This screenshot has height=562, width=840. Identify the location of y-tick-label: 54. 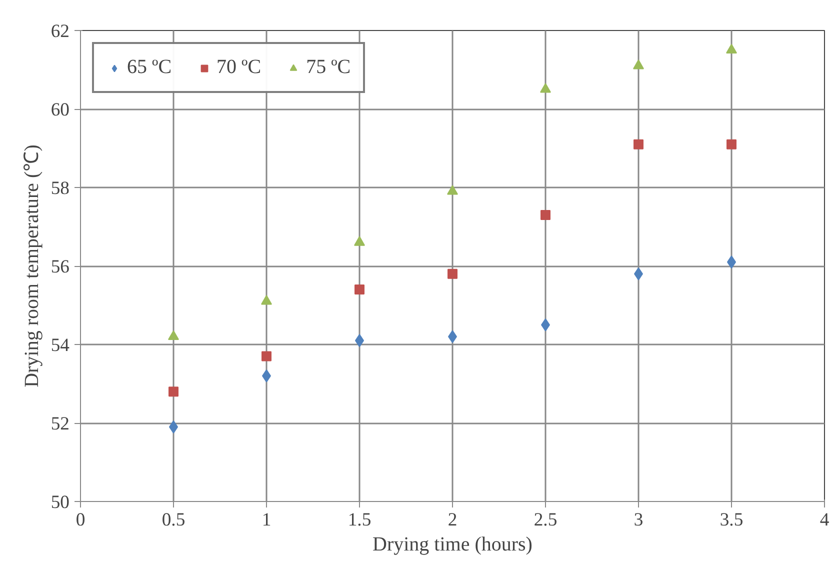
(60, 345).